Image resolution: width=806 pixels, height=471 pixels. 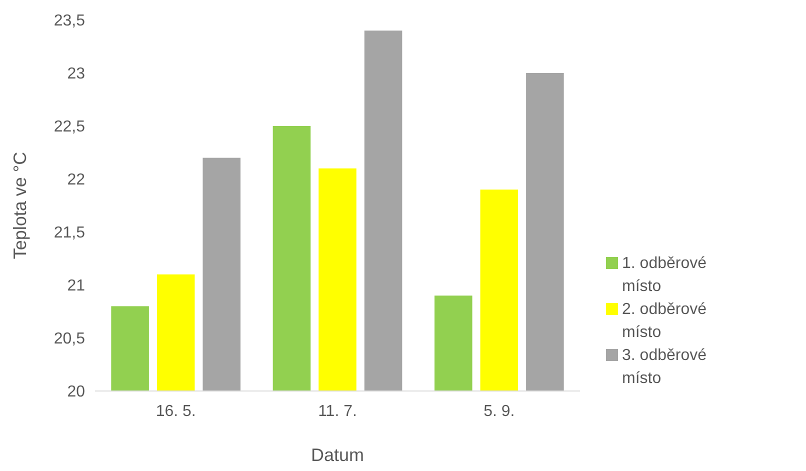 What do you see at coordinates (76, 180) in the screenshot?
I see `y-tick-label: 22` at bounding box center [76, 180].